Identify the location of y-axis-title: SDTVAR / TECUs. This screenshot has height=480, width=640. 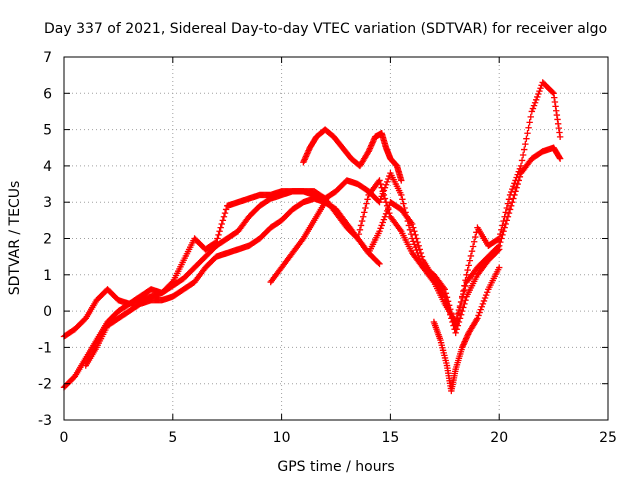
(15, 238).